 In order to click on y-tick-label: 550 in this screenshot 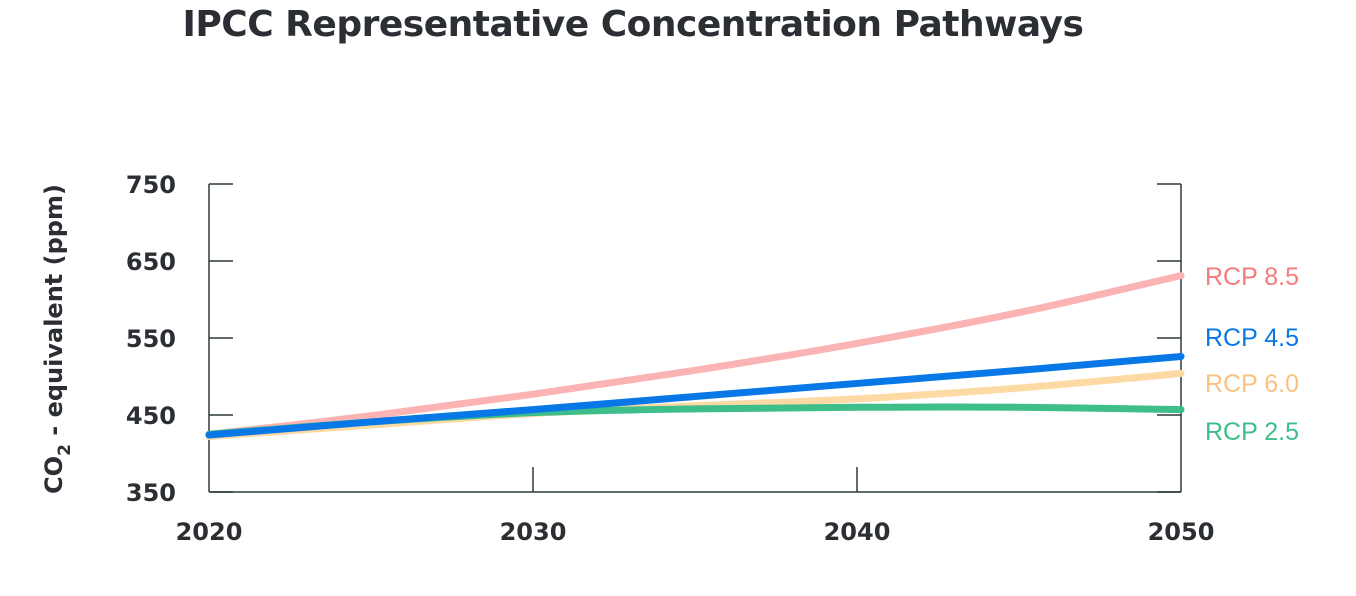, I will do `click(151, 339)`.